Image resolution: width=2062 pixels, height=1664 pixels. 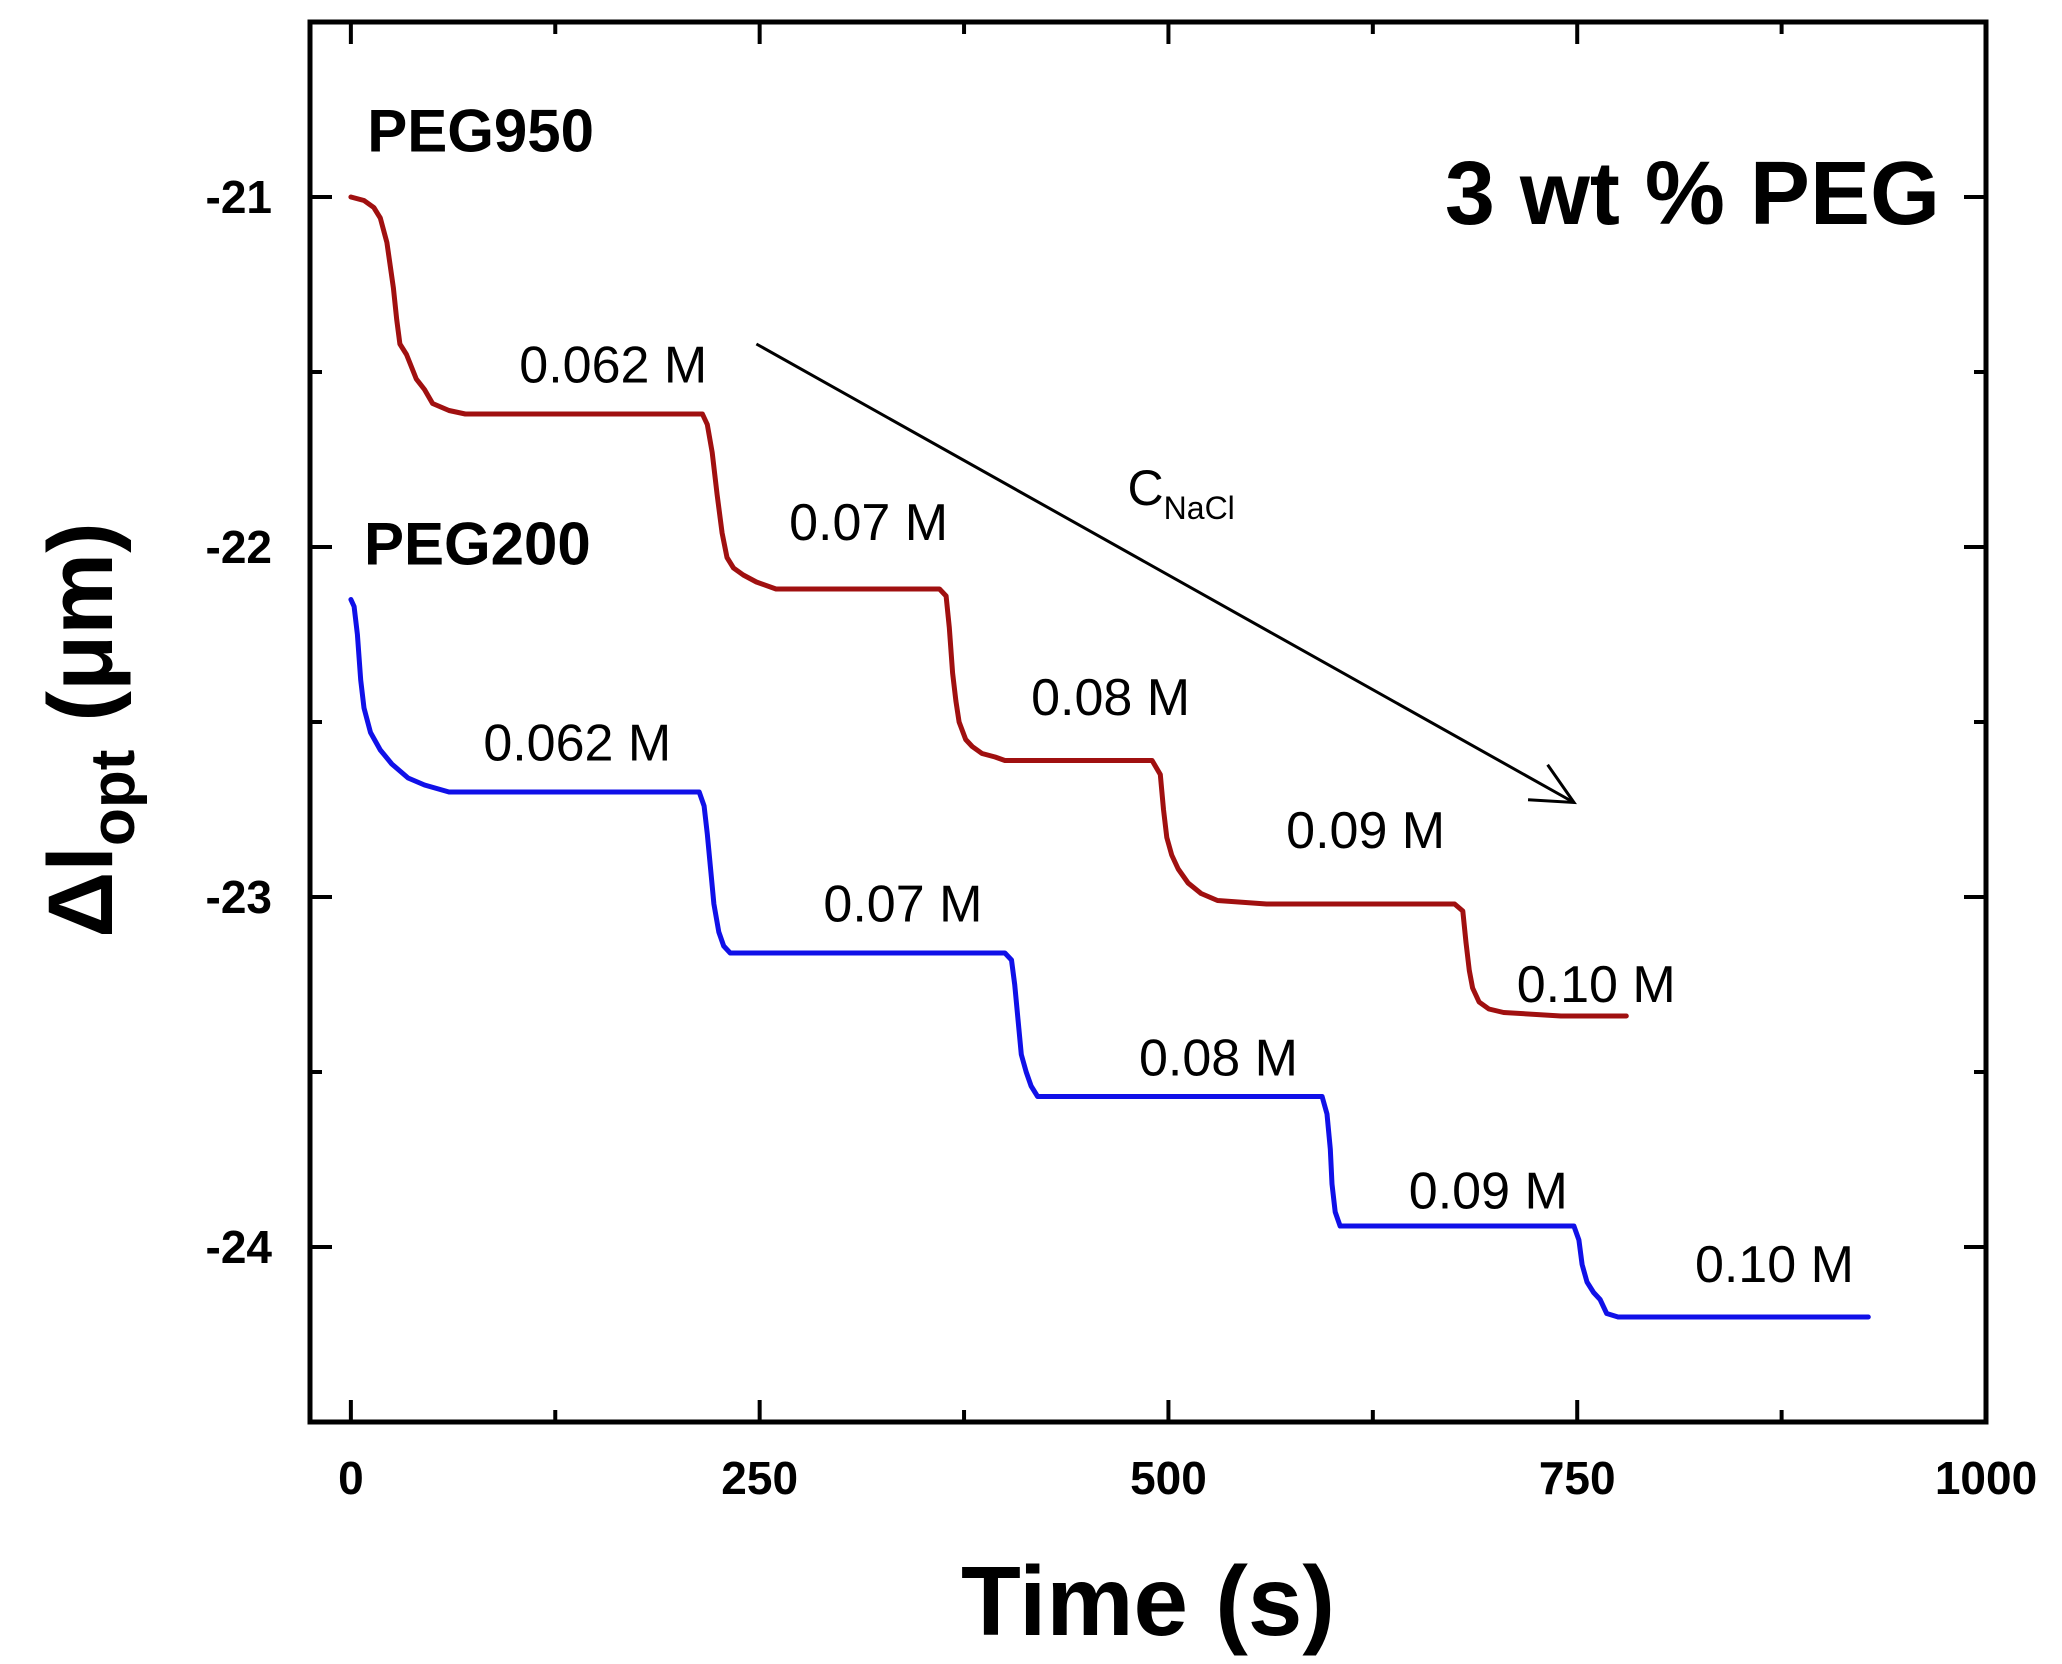 I want to click on y-axis-title-sub: opt, so click(x=113, y=798).